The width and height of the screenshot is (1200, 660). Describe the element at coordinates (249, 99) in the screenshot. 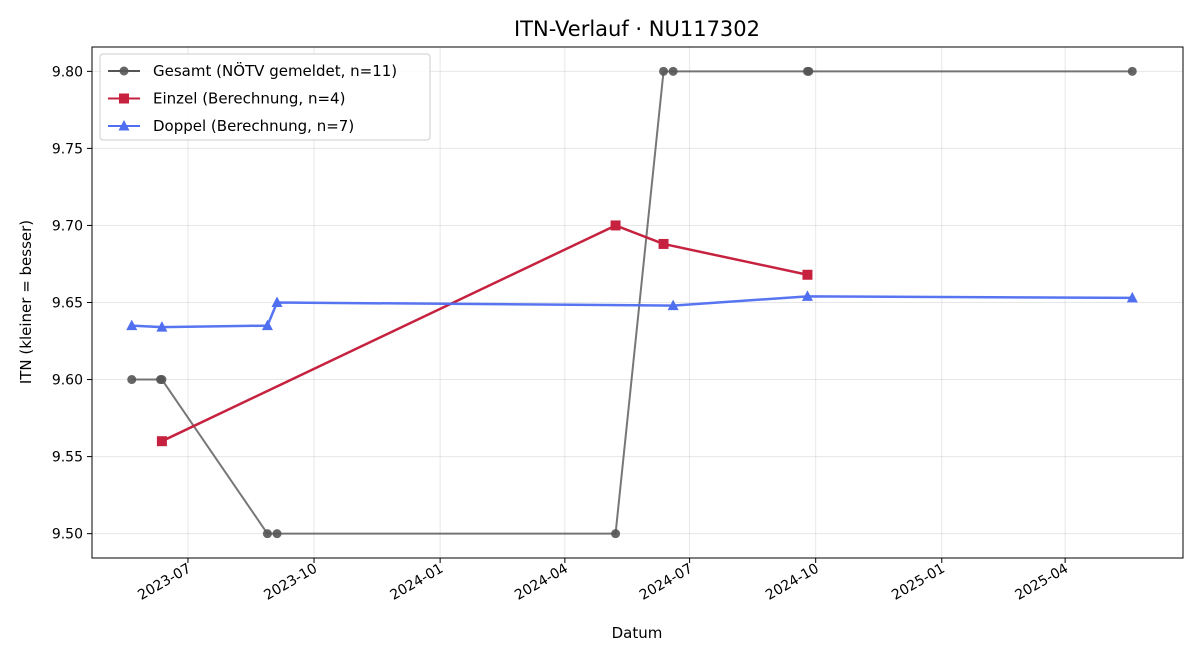

I see `legend-label: Einzel (Berechnung, n=4)` at that location.